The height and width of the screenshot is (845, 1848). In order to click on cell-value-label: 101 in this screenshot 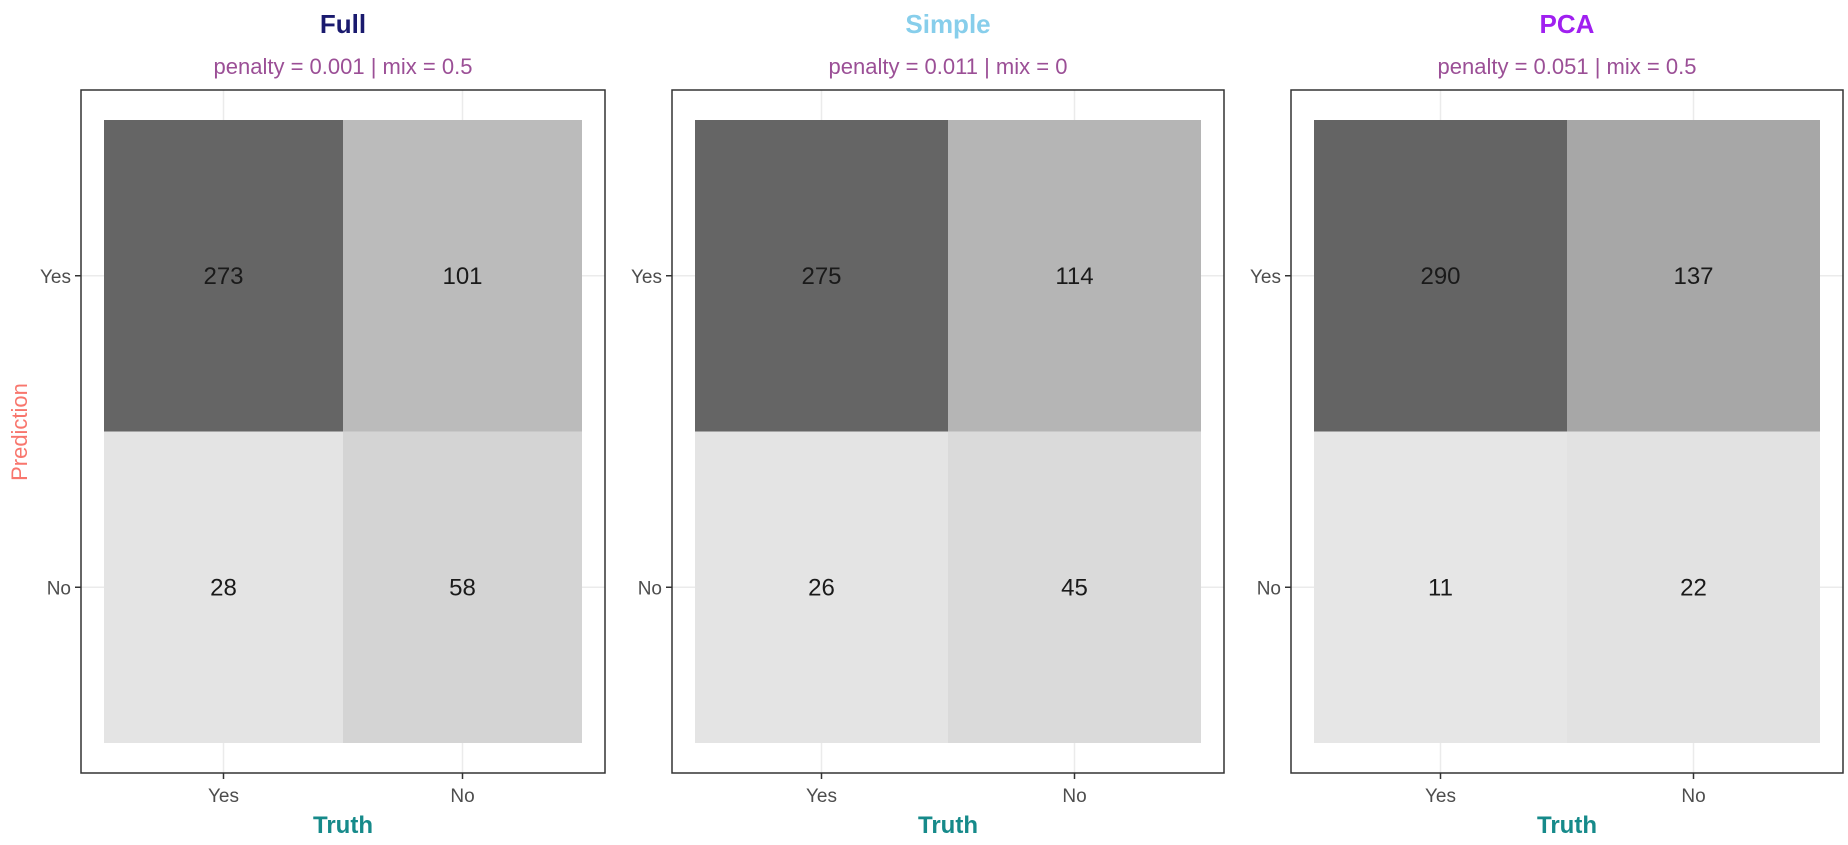, I will do `click(462, 276)`.